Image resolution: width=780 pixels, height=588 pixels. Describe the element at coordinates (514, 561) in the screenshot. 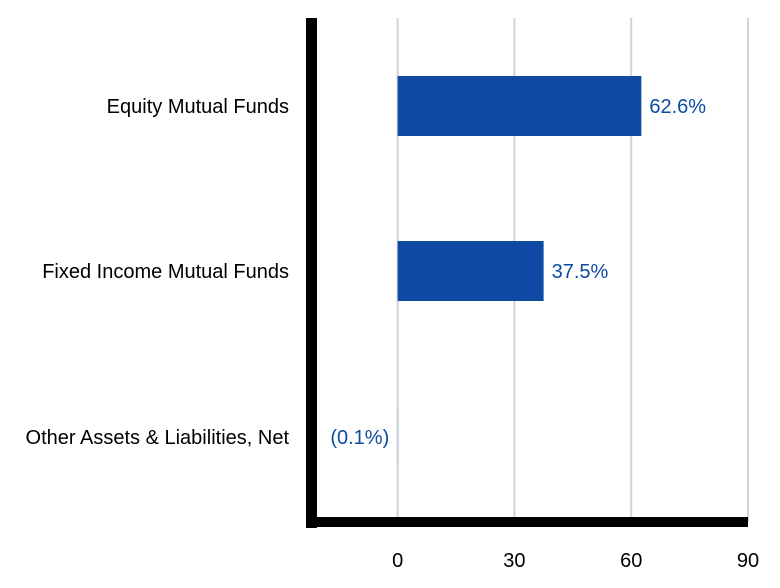

I see `x-tick-label-30: 30` at that location.